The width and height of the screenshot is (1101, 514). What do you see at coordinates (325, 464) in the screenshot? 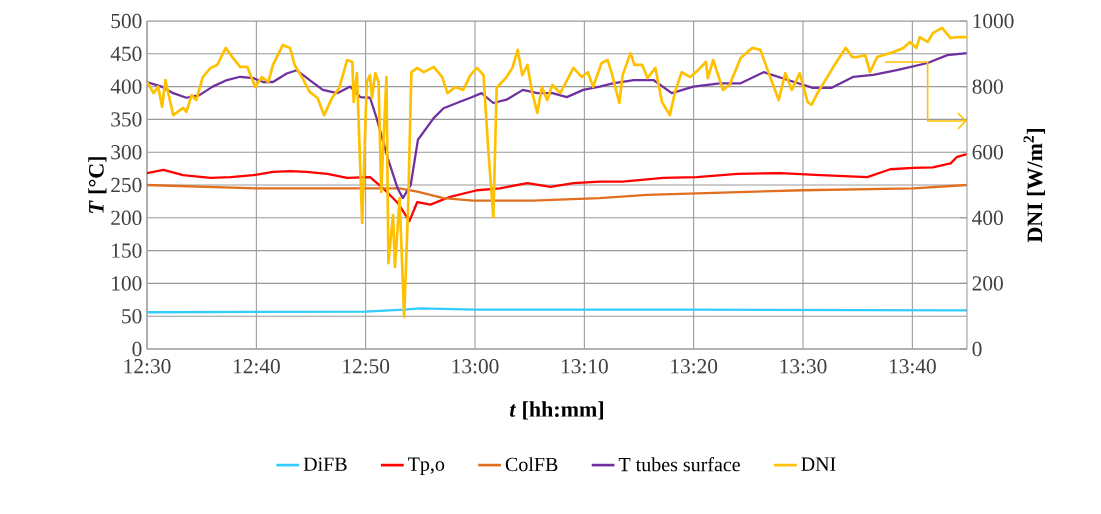
I see `legend-label: DiFB` at bounding box center [325, 464].